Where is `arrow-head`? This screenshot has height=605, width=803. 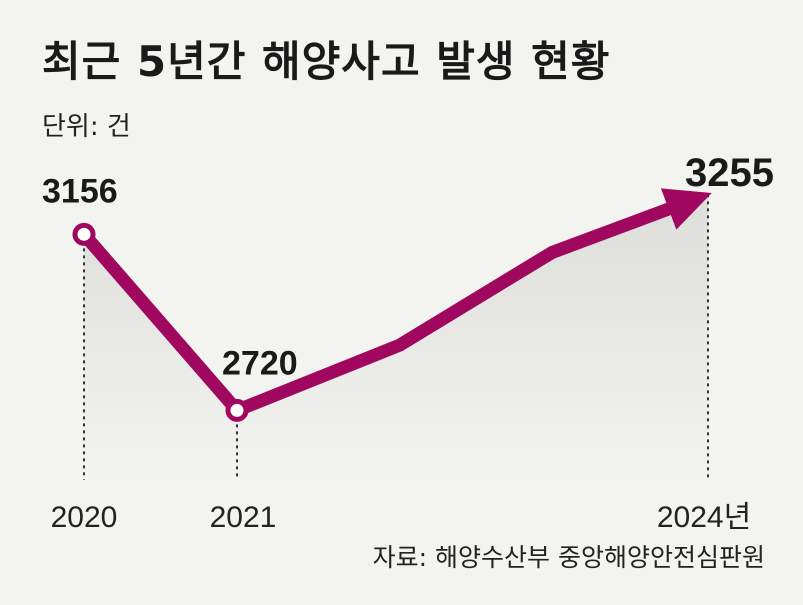 arrow-head is located at coordinates (686, 209).